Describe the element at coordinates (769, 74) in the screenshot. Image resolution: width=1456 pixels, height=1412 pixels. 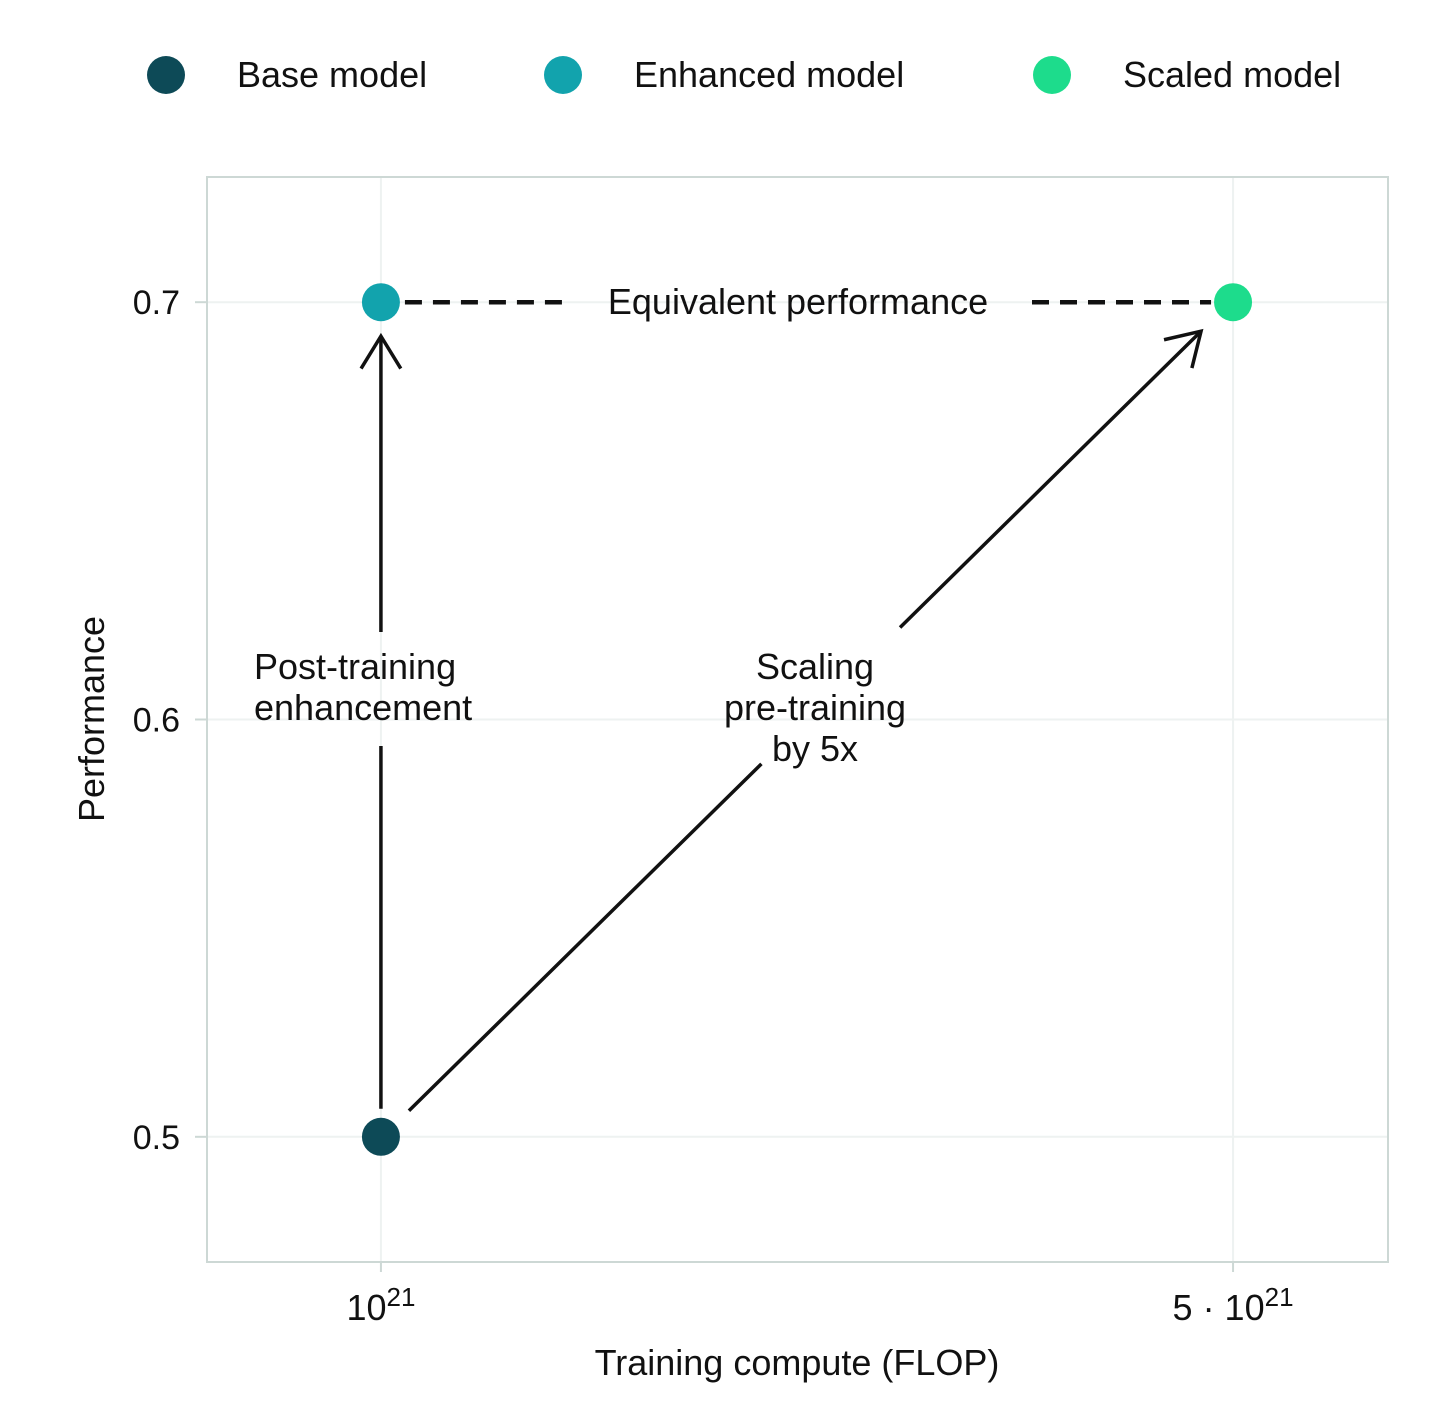
I see `legend-label-enhanced-model: Enhanced model` at that location.